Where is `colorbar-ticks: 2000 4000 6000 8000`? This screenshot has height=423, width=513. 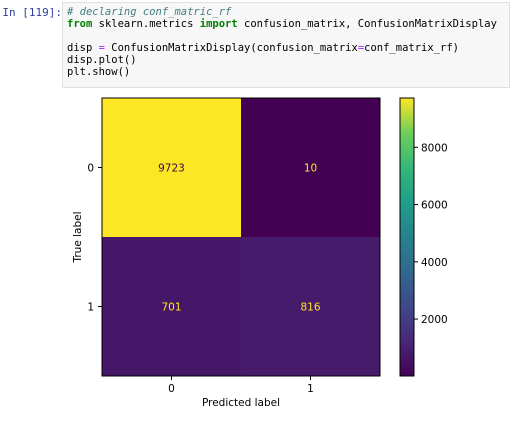
colorbar-ticks: 2000 4000 6000 8000 is located at coordinates (431, 234).